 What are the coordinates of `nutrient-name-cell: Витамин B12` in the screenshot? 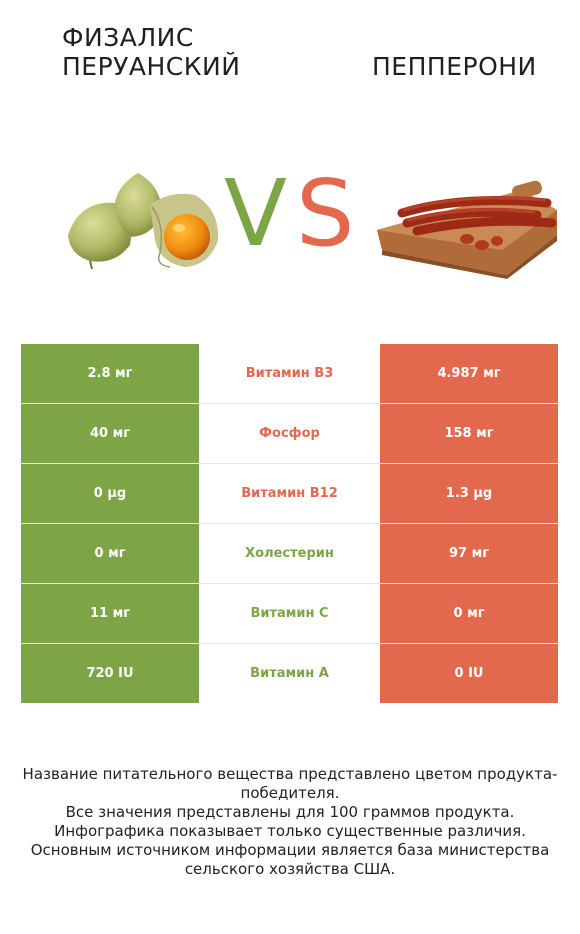 It's located at (289, 493).